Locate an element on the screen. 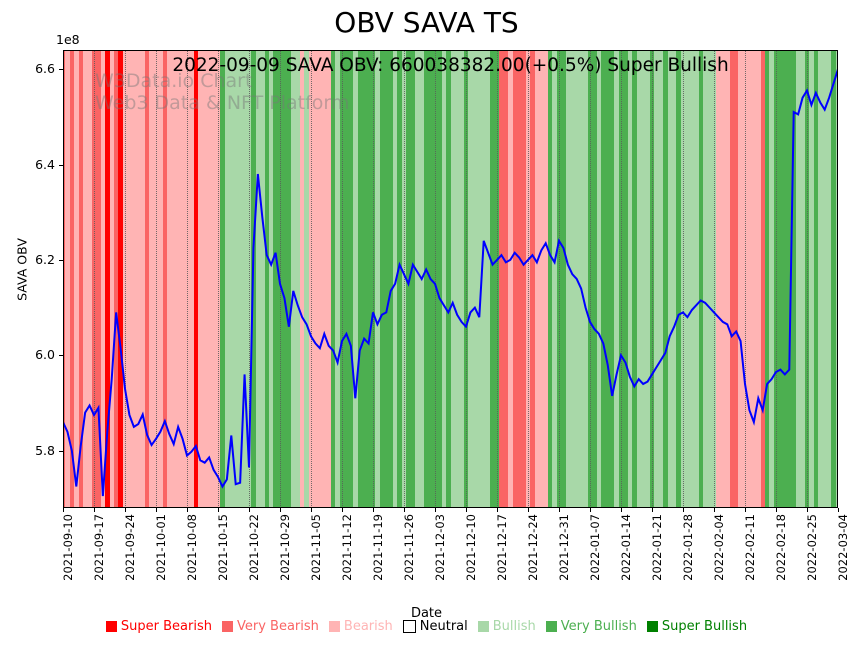 This screenshot has height=646, width=853. x-tick-label: 2021-12-17 is located at coordinates (502, 547).